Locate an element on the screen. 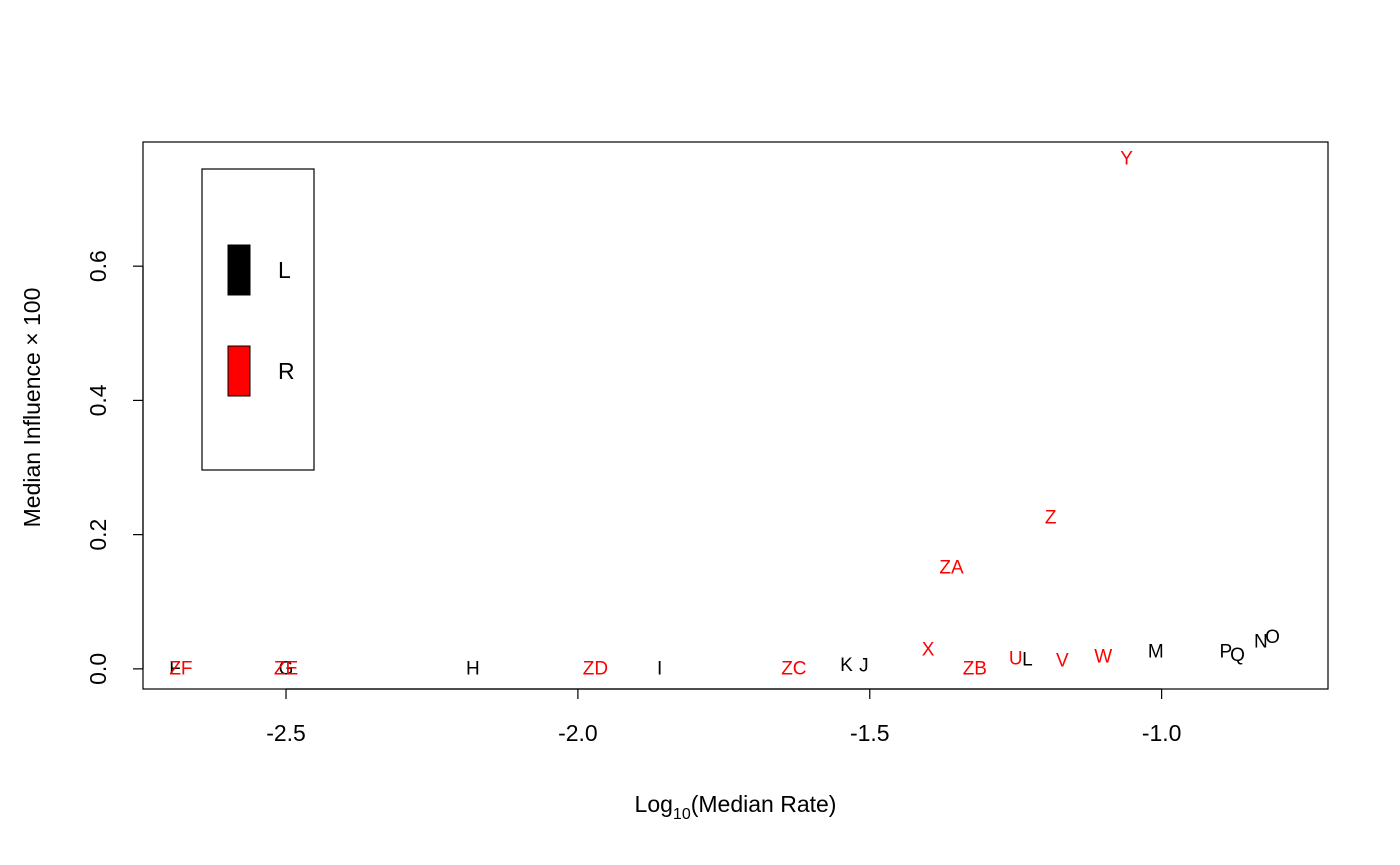  y-axis-title: Median Influence × 100 is located at coordinates (32, 408).